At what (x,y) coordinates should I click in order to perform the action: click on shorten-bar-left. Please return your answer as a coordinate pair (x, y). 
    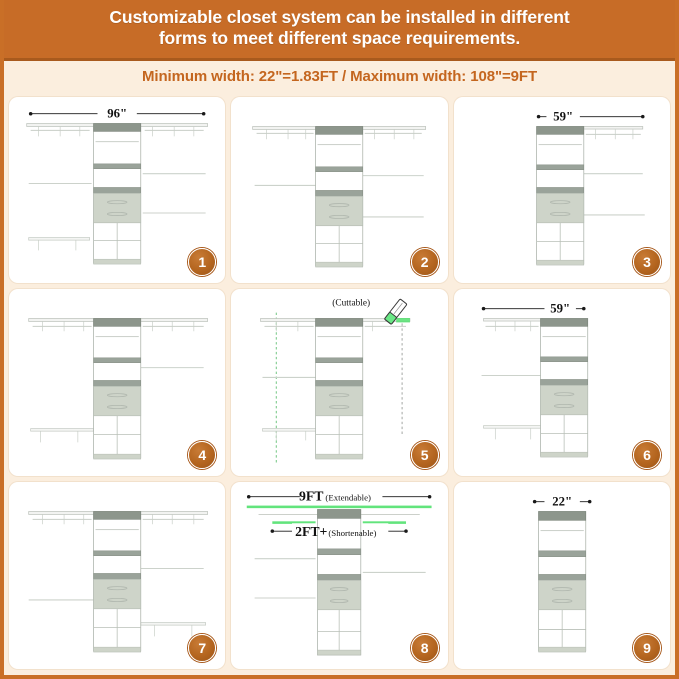
    Looking at the image, I should click on (294, 523).